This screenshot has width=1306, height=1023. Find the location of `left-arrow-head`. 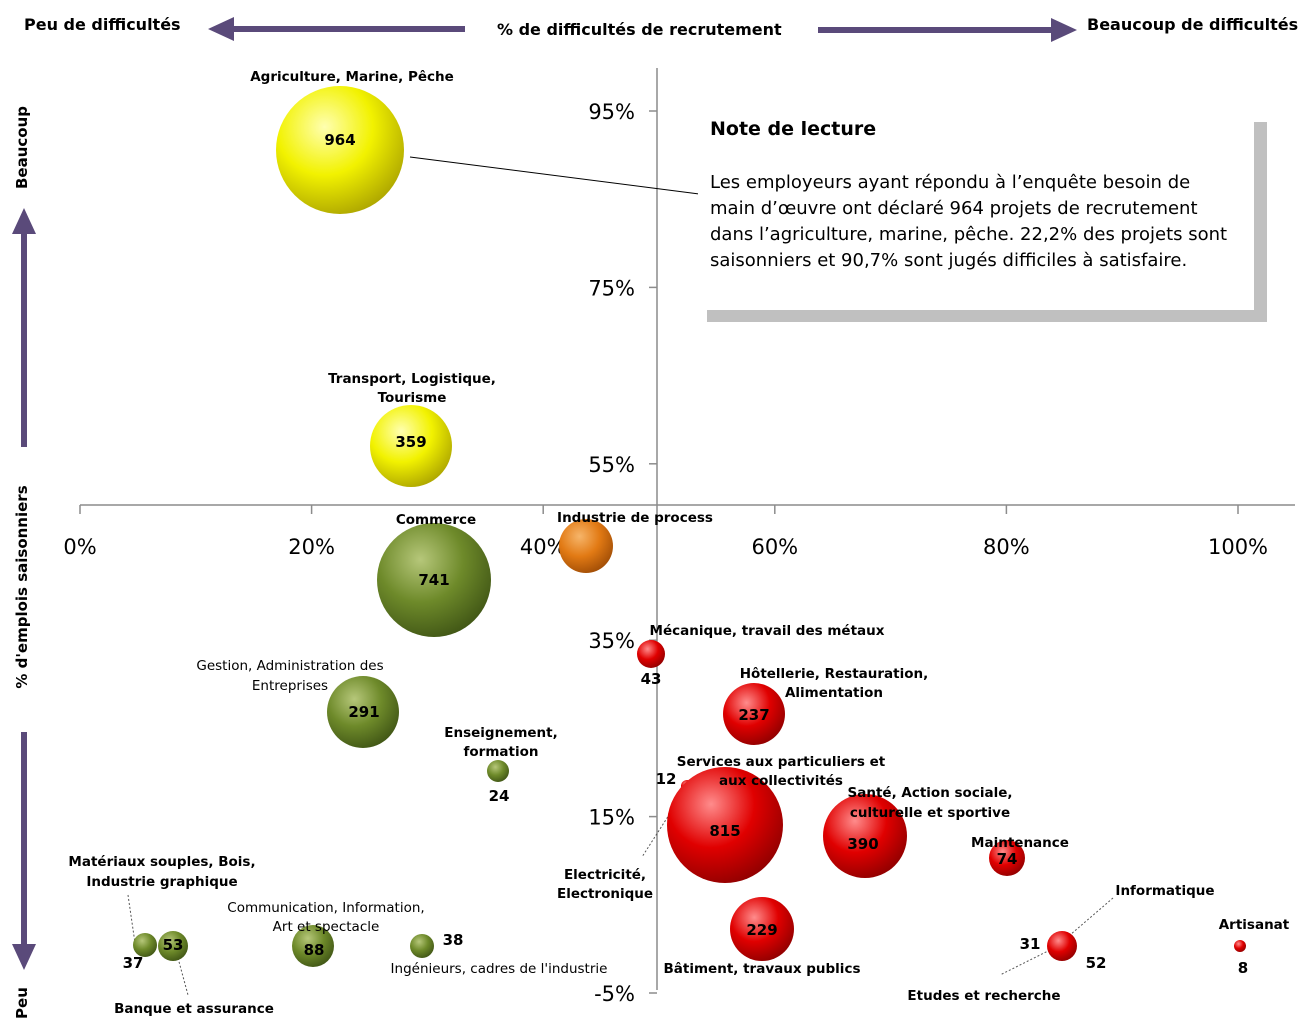

left-arrow-head is located at coordinates (221, 29).